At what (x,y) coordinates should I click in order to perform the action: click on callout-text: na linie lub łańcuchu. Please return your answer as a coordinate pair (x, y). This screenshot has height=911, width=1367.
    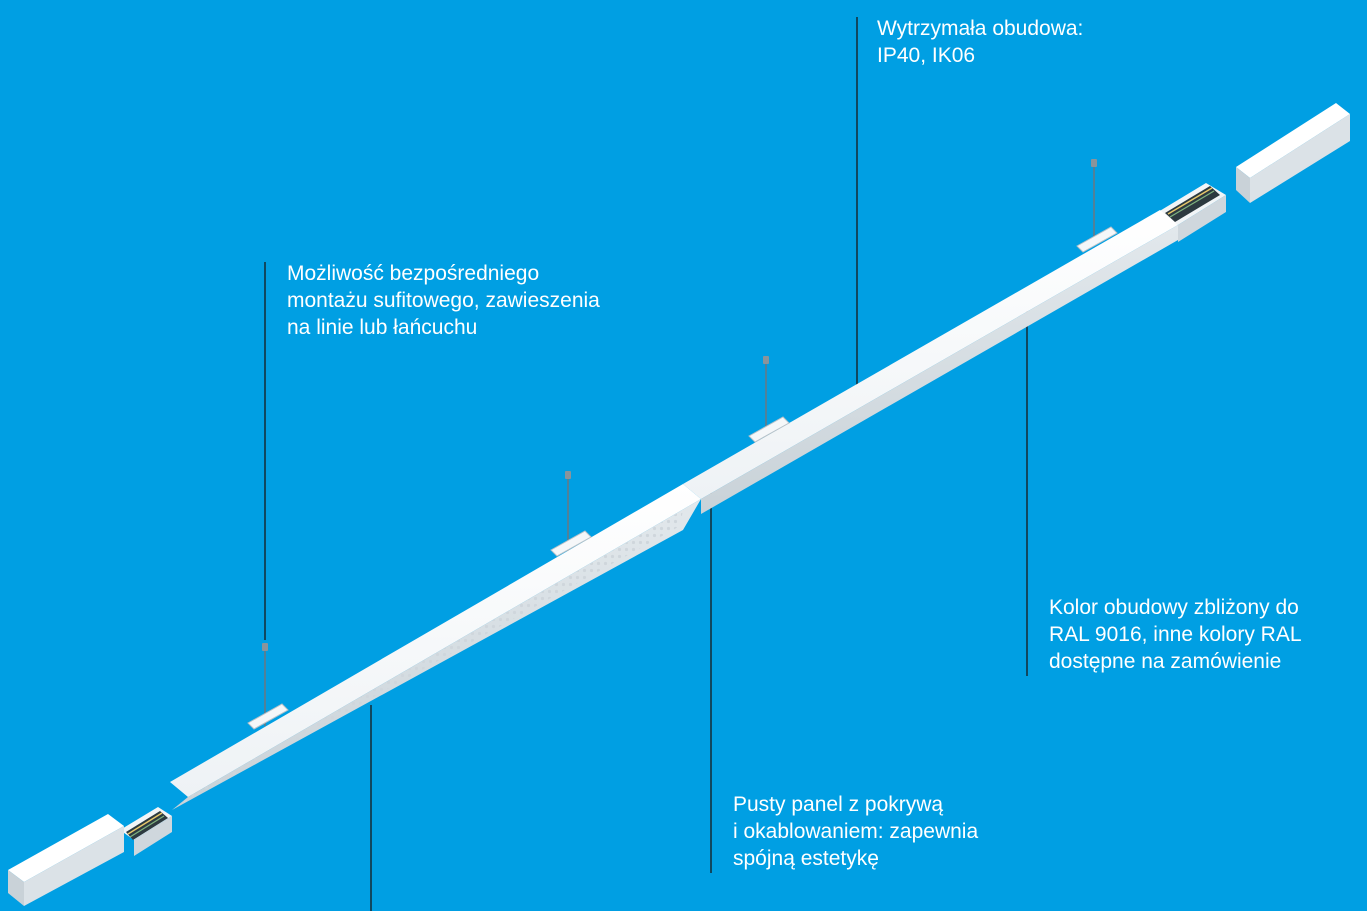
    Looking at the image, I should click on (382, 327).